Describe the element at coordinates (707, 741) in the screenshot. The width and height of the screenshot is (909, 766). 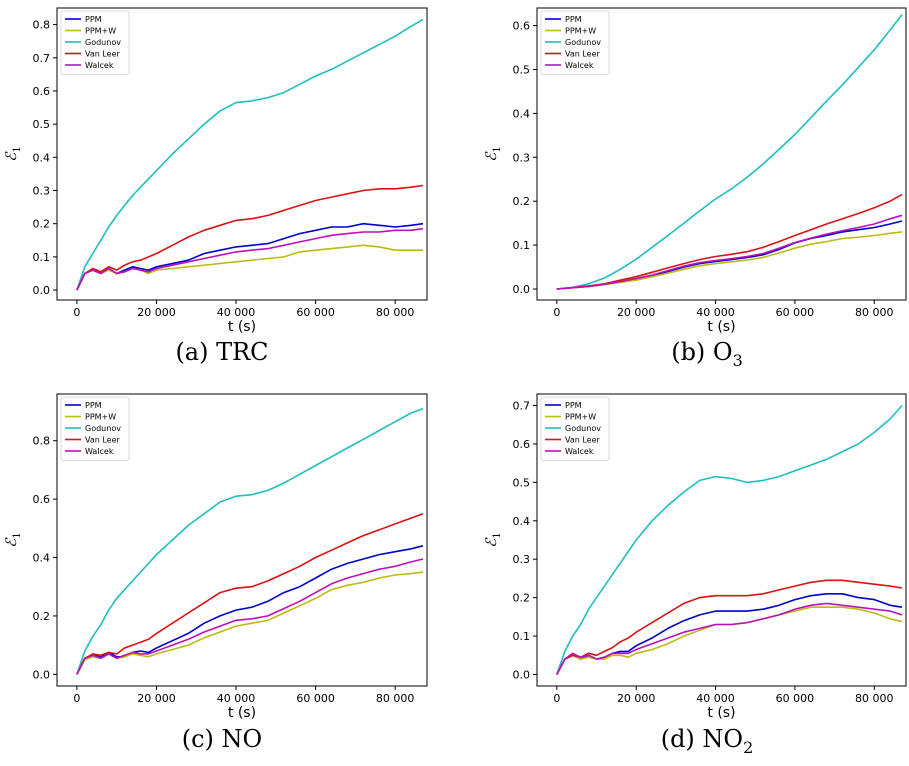
I see `panel-caption: (d) NO2` at that location.